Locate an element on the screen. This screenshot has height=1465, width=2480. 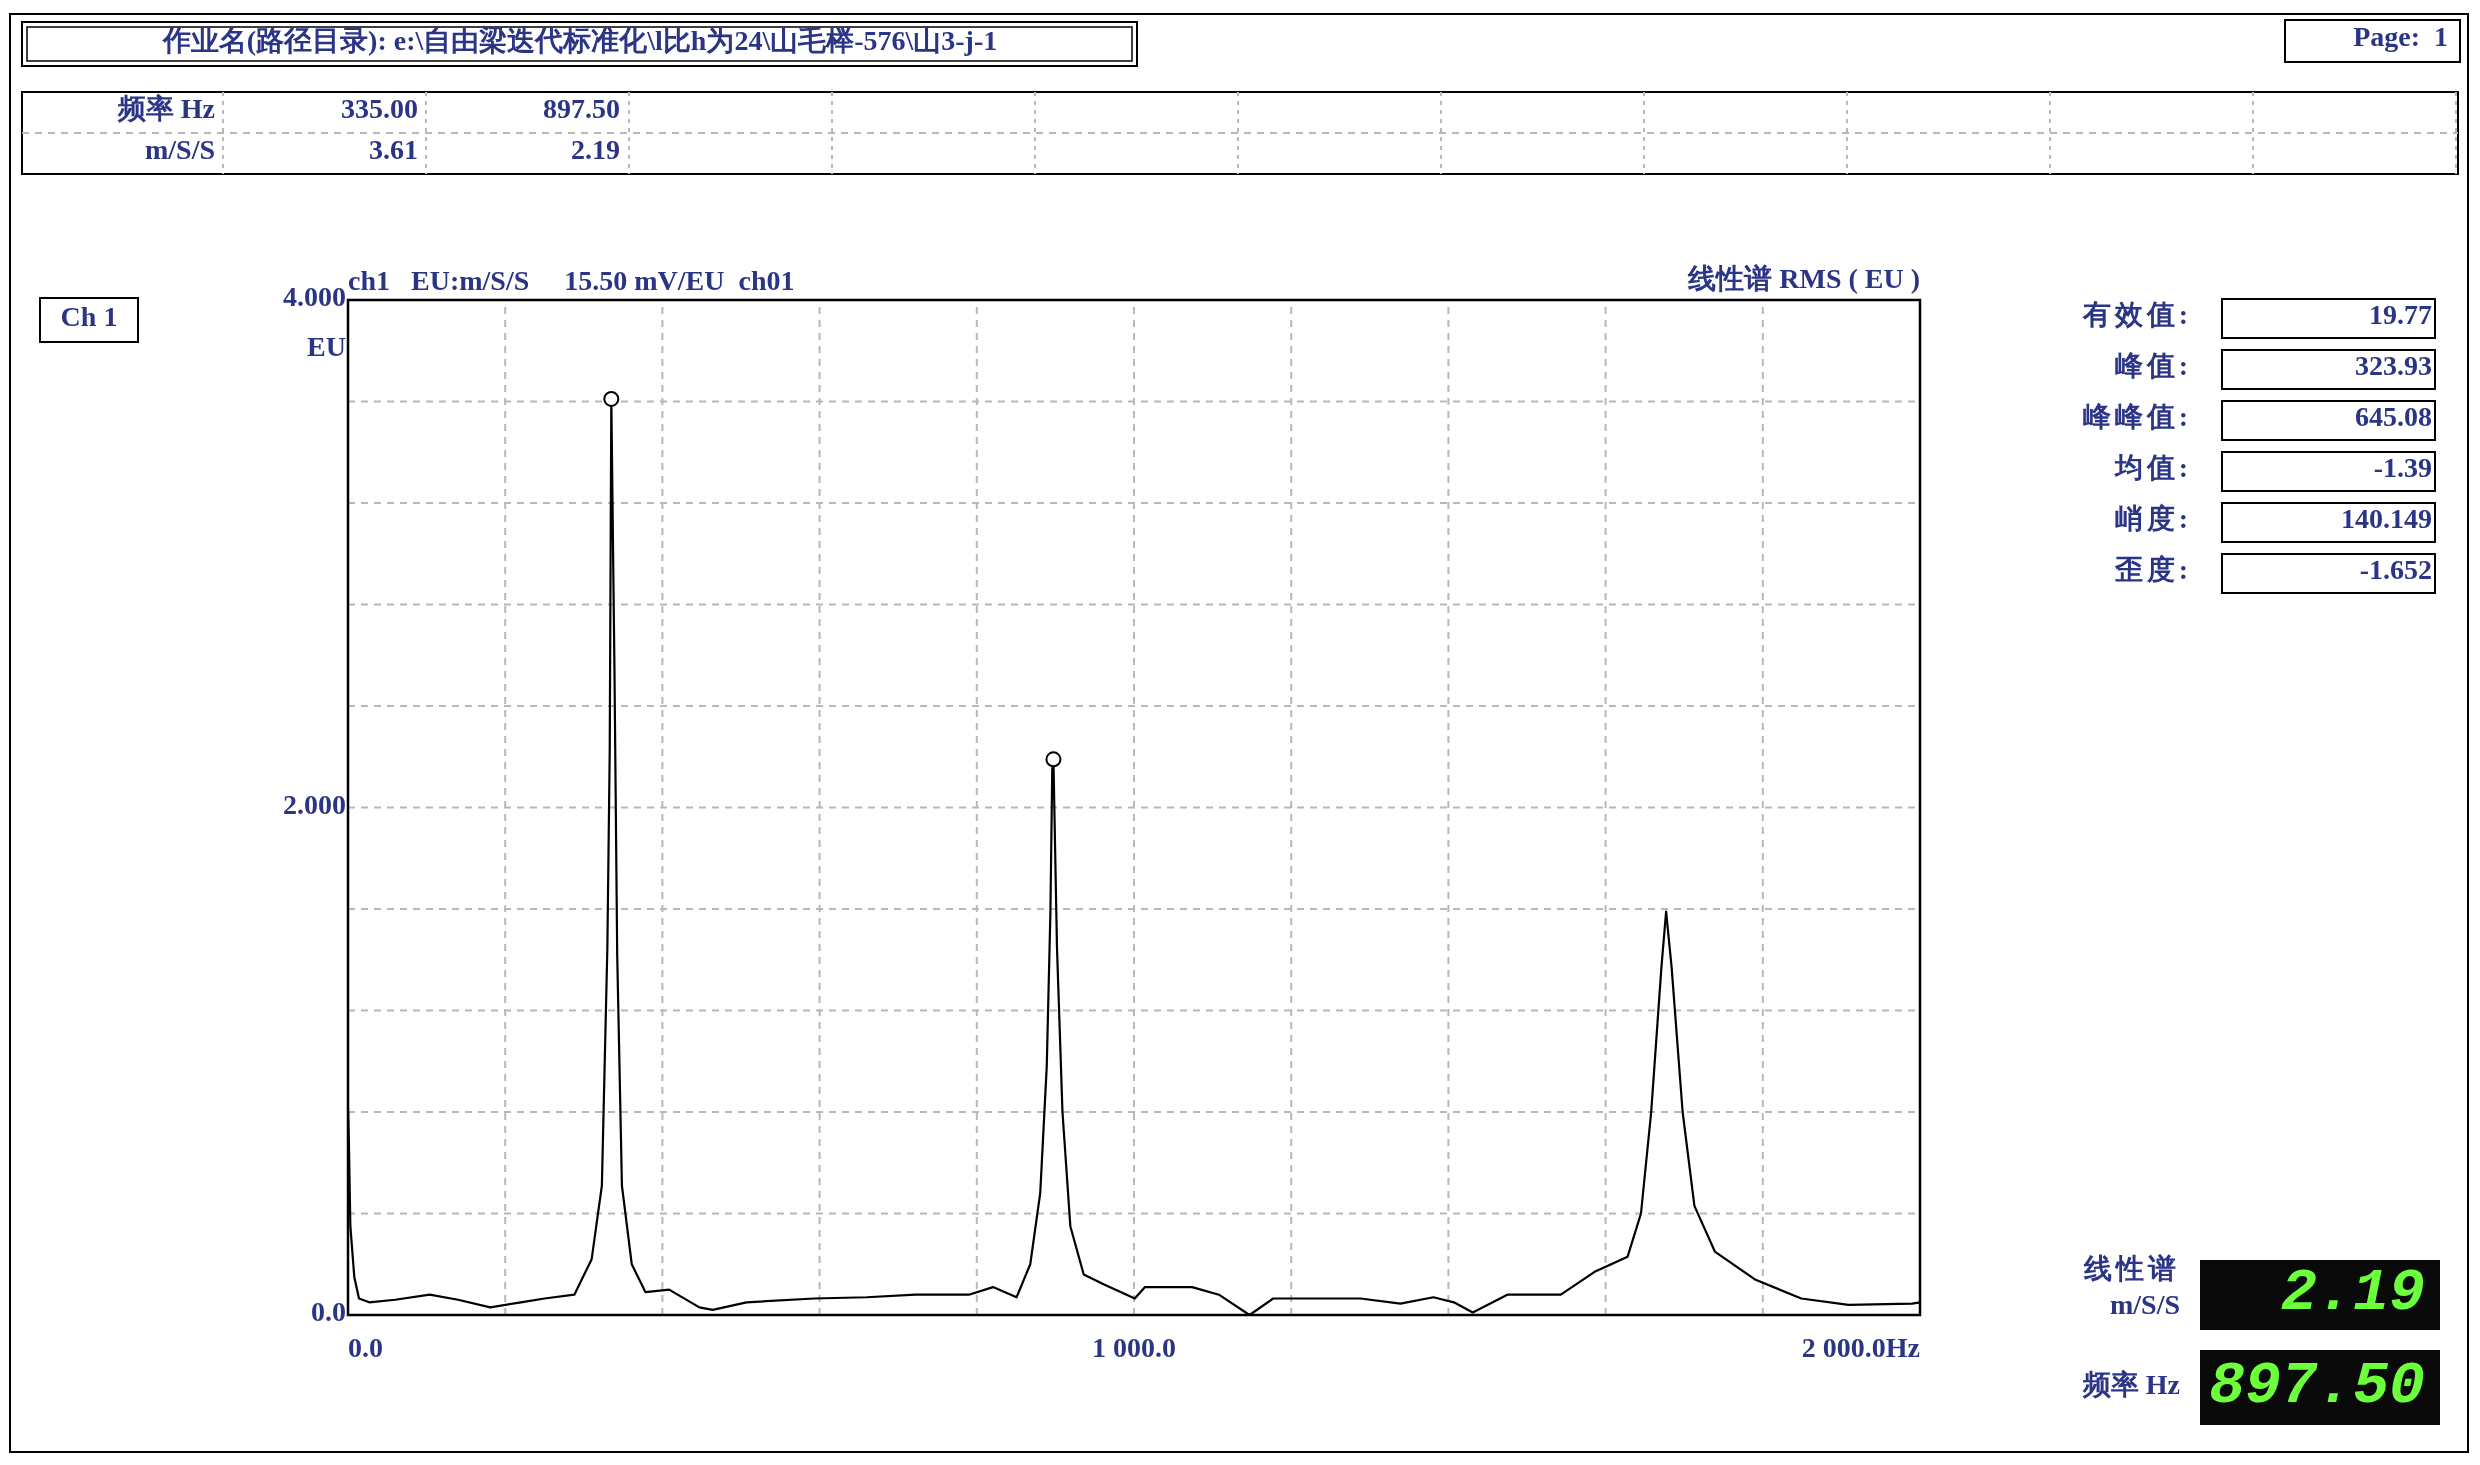
text: 峰峰值: is located at coordinates (2137, 417).